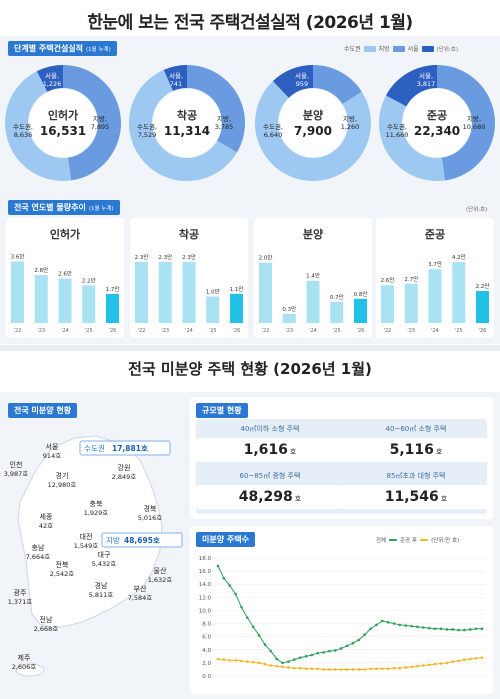 Image resolution: width=500 pixels, height=699 pixels. What do you see at coordinates (101, 585) in the screenshot?
I see `region-name: 경남` at bounding box center [101, 585].